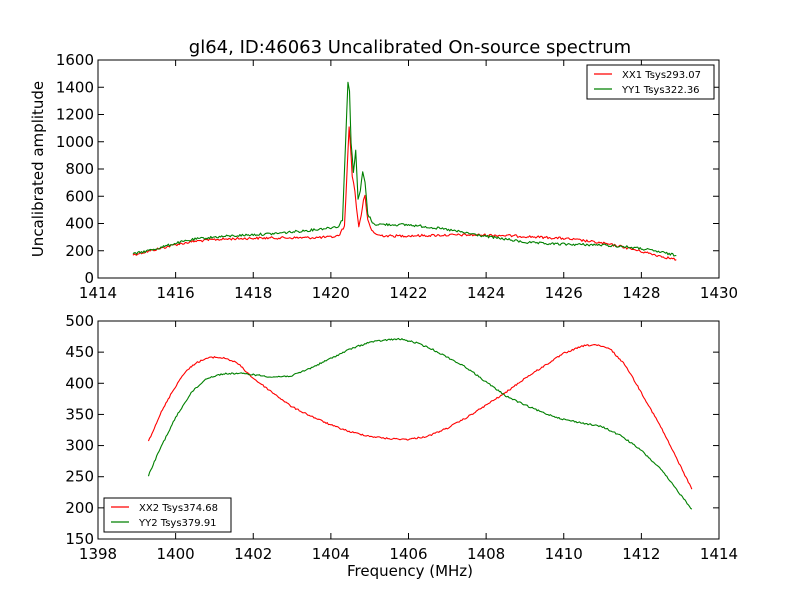 The width and height of the screenshot is (800, 600). I want to click on top-ytick-label: 1600, so click(75, 60).